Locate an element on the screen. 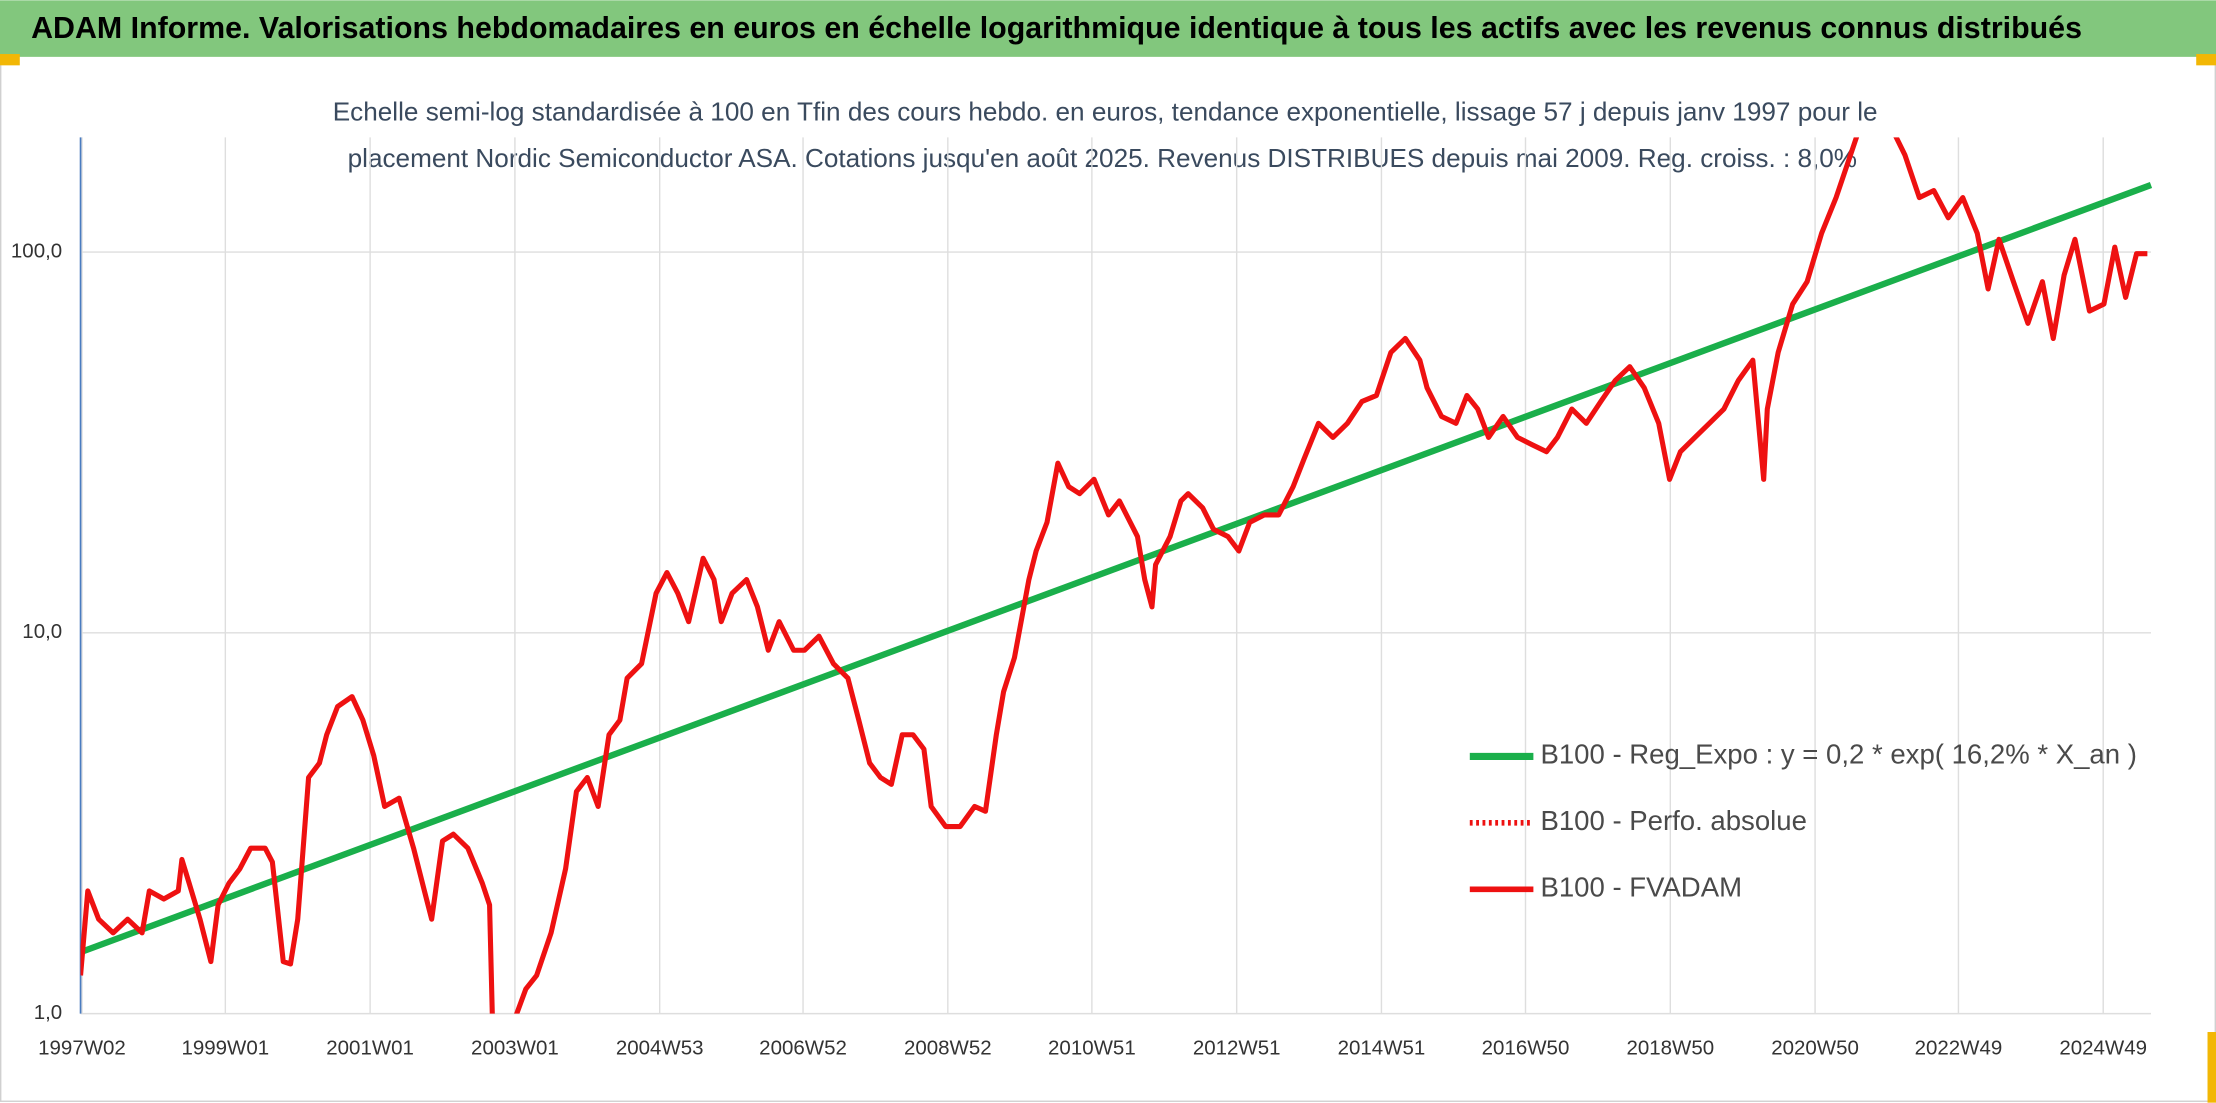  x-tick-label: 2024W49 is located at coordinates (2103, 1047).